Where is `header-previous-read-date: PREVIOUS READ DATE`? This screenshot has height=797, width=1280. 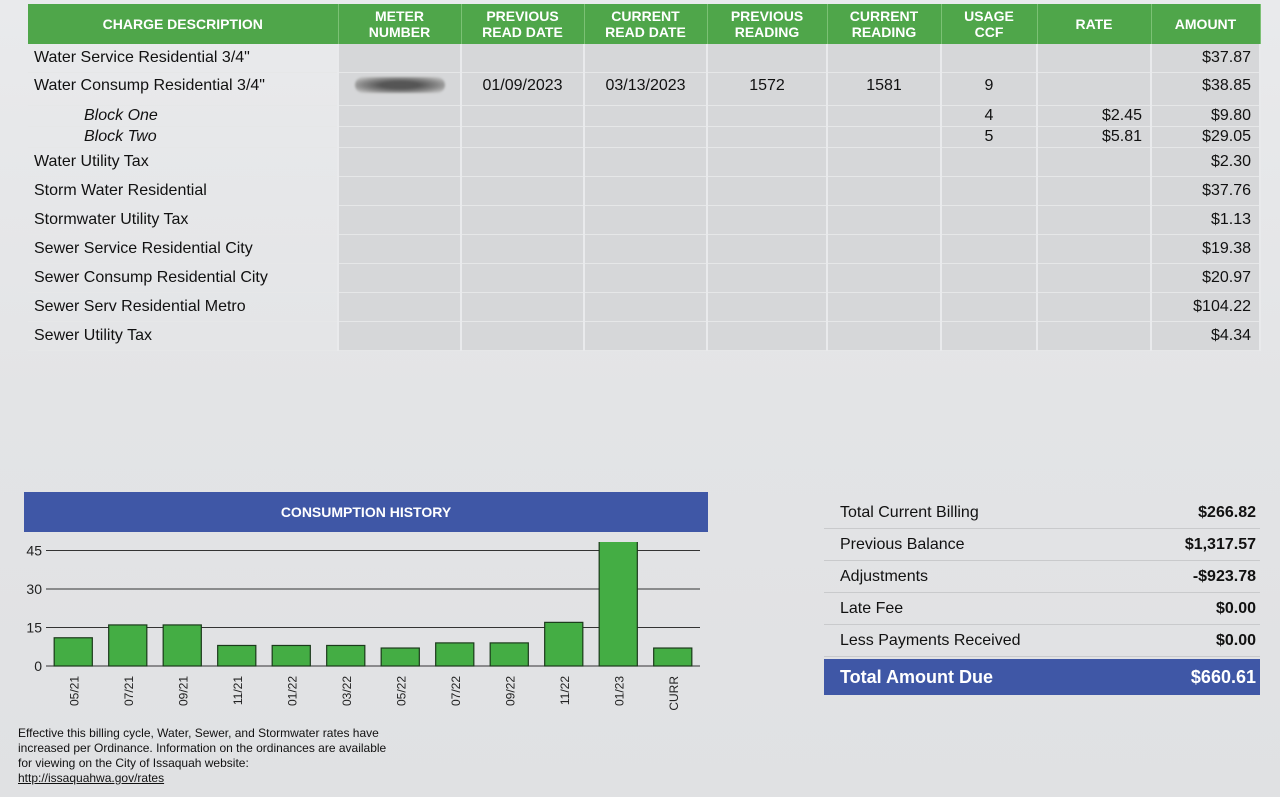 header-previous-read-date: PREVIOUS READ DATE is located at coordinates (523, 24).